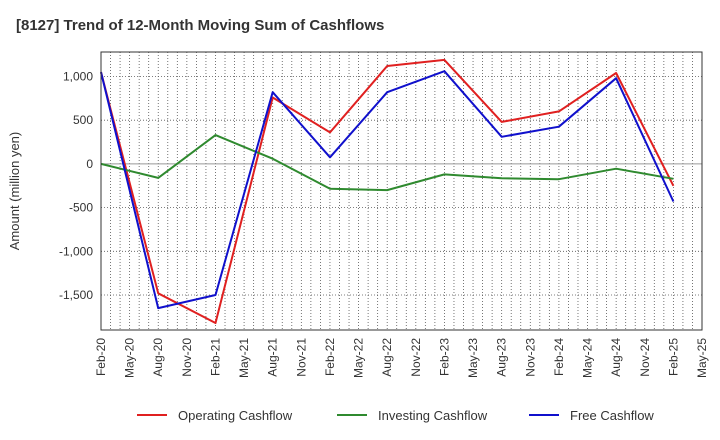  Describe the element at coordinates (559, 357) in the screenshot. I see `x-tick-label: Feb-24` at that location.